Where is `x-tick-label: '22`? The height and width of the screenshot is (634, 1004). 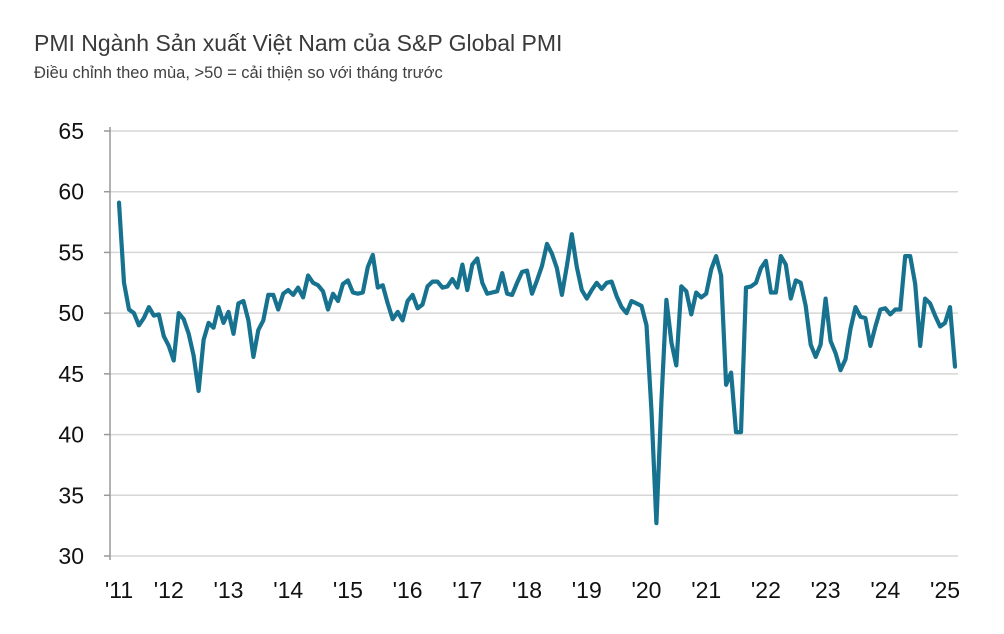
x-tick-label: '22 is located at coordinates (766, 590).